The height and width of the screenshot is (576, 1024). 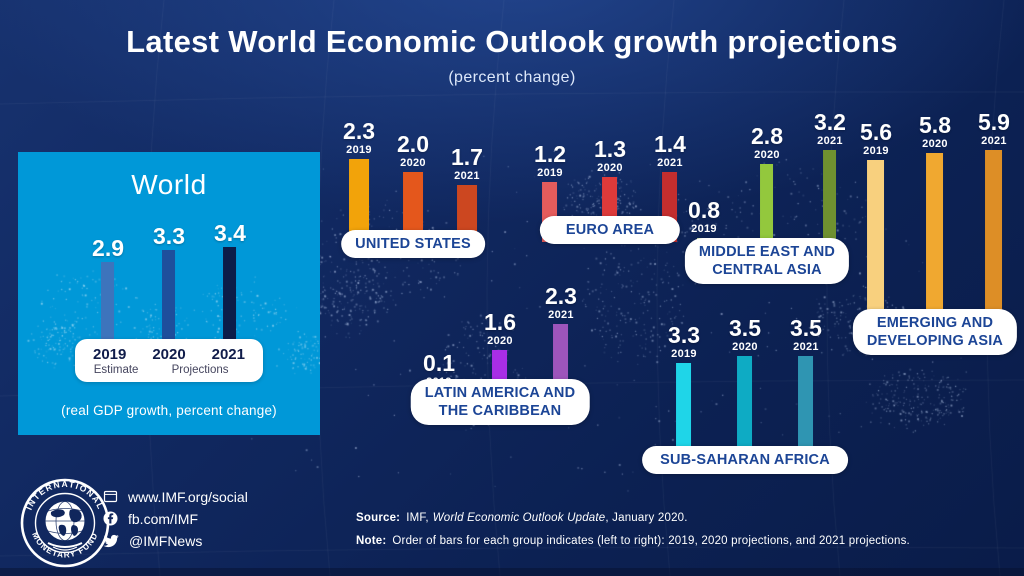 I want to click on page-subtitle: (percent change), so click(x=512, y=77).